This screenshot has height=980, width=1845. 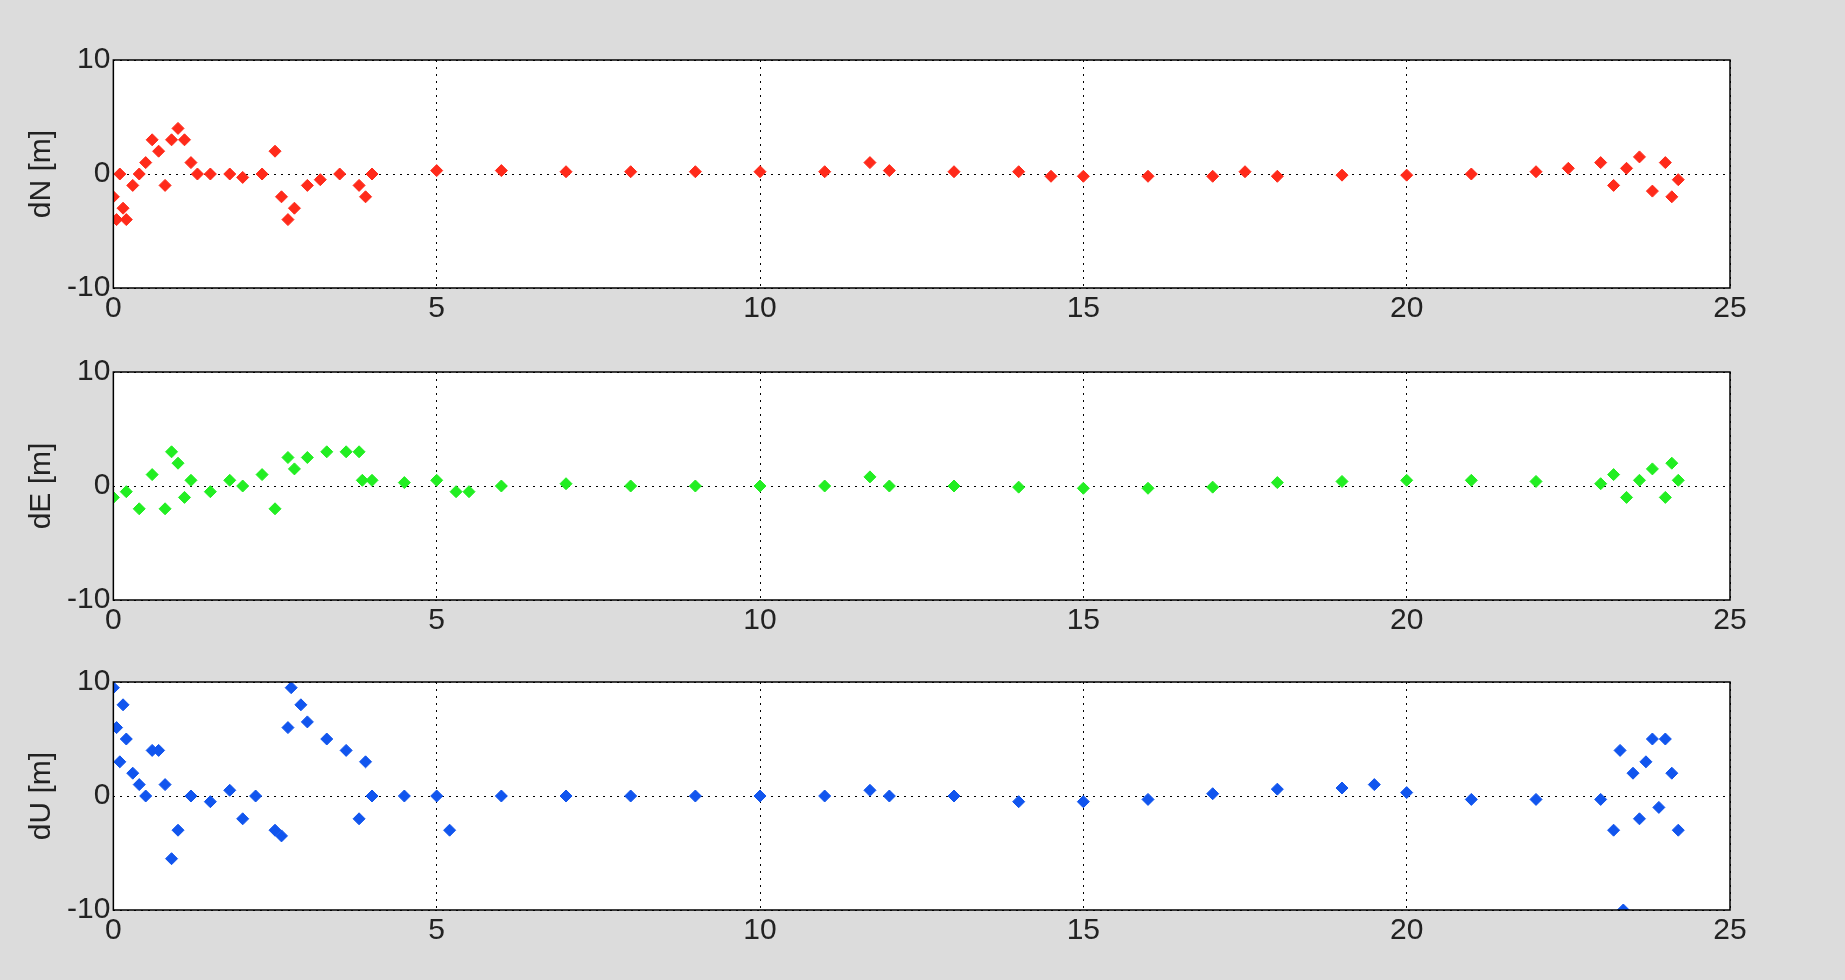 I want to click on y-axis-title: dE [m], so click(x=40, y=486).